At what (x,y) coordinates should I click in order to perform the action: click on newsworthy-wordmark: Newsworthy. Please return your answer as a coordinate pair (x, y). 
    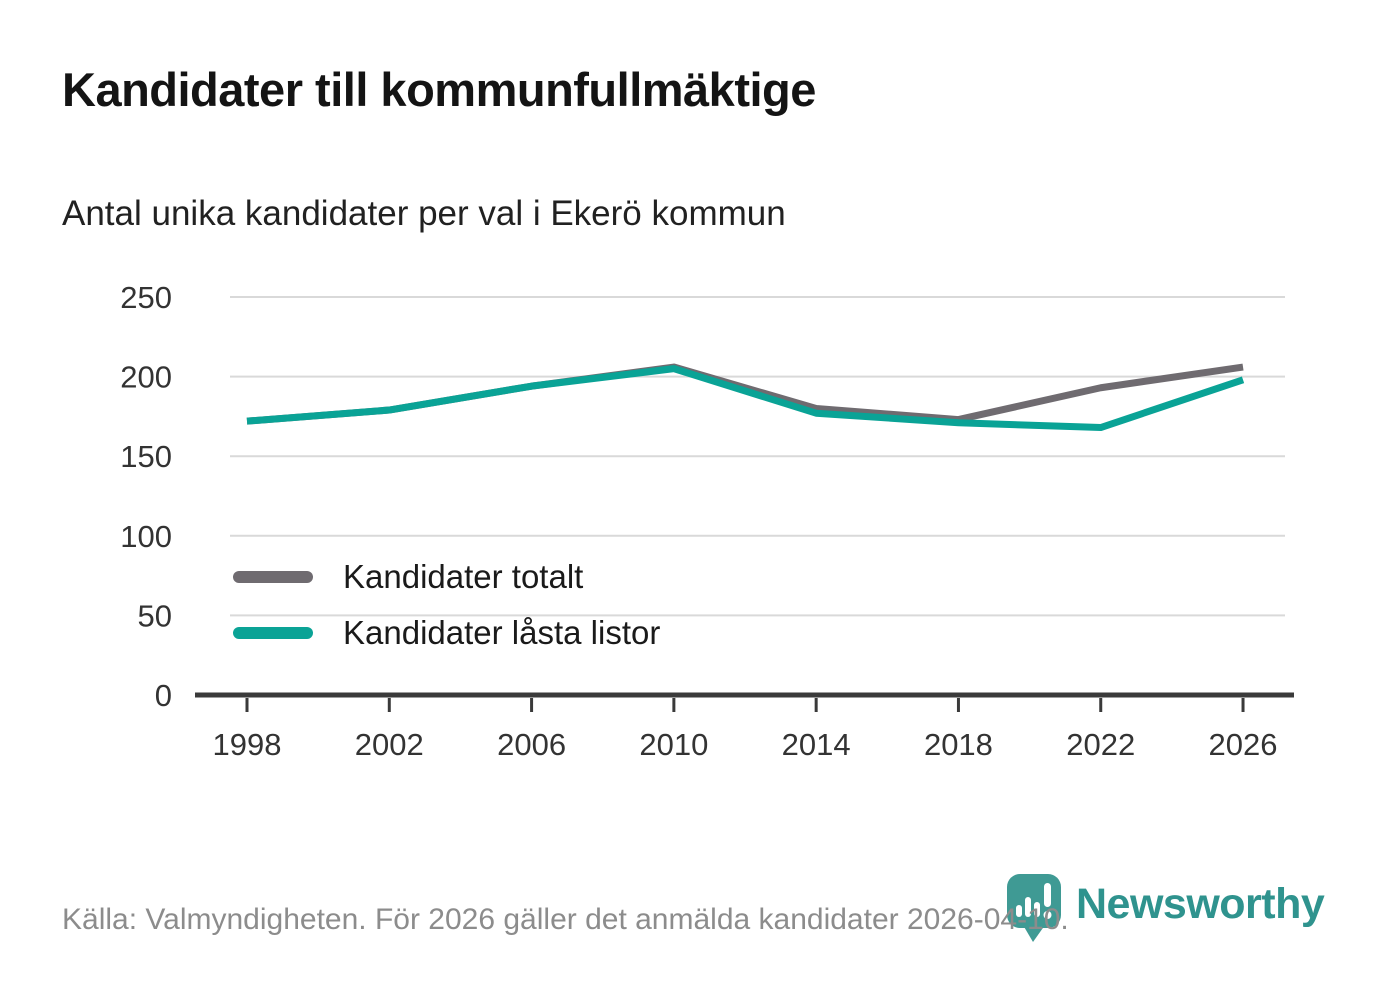
    Looking at the image, I should click on (1200, 904).